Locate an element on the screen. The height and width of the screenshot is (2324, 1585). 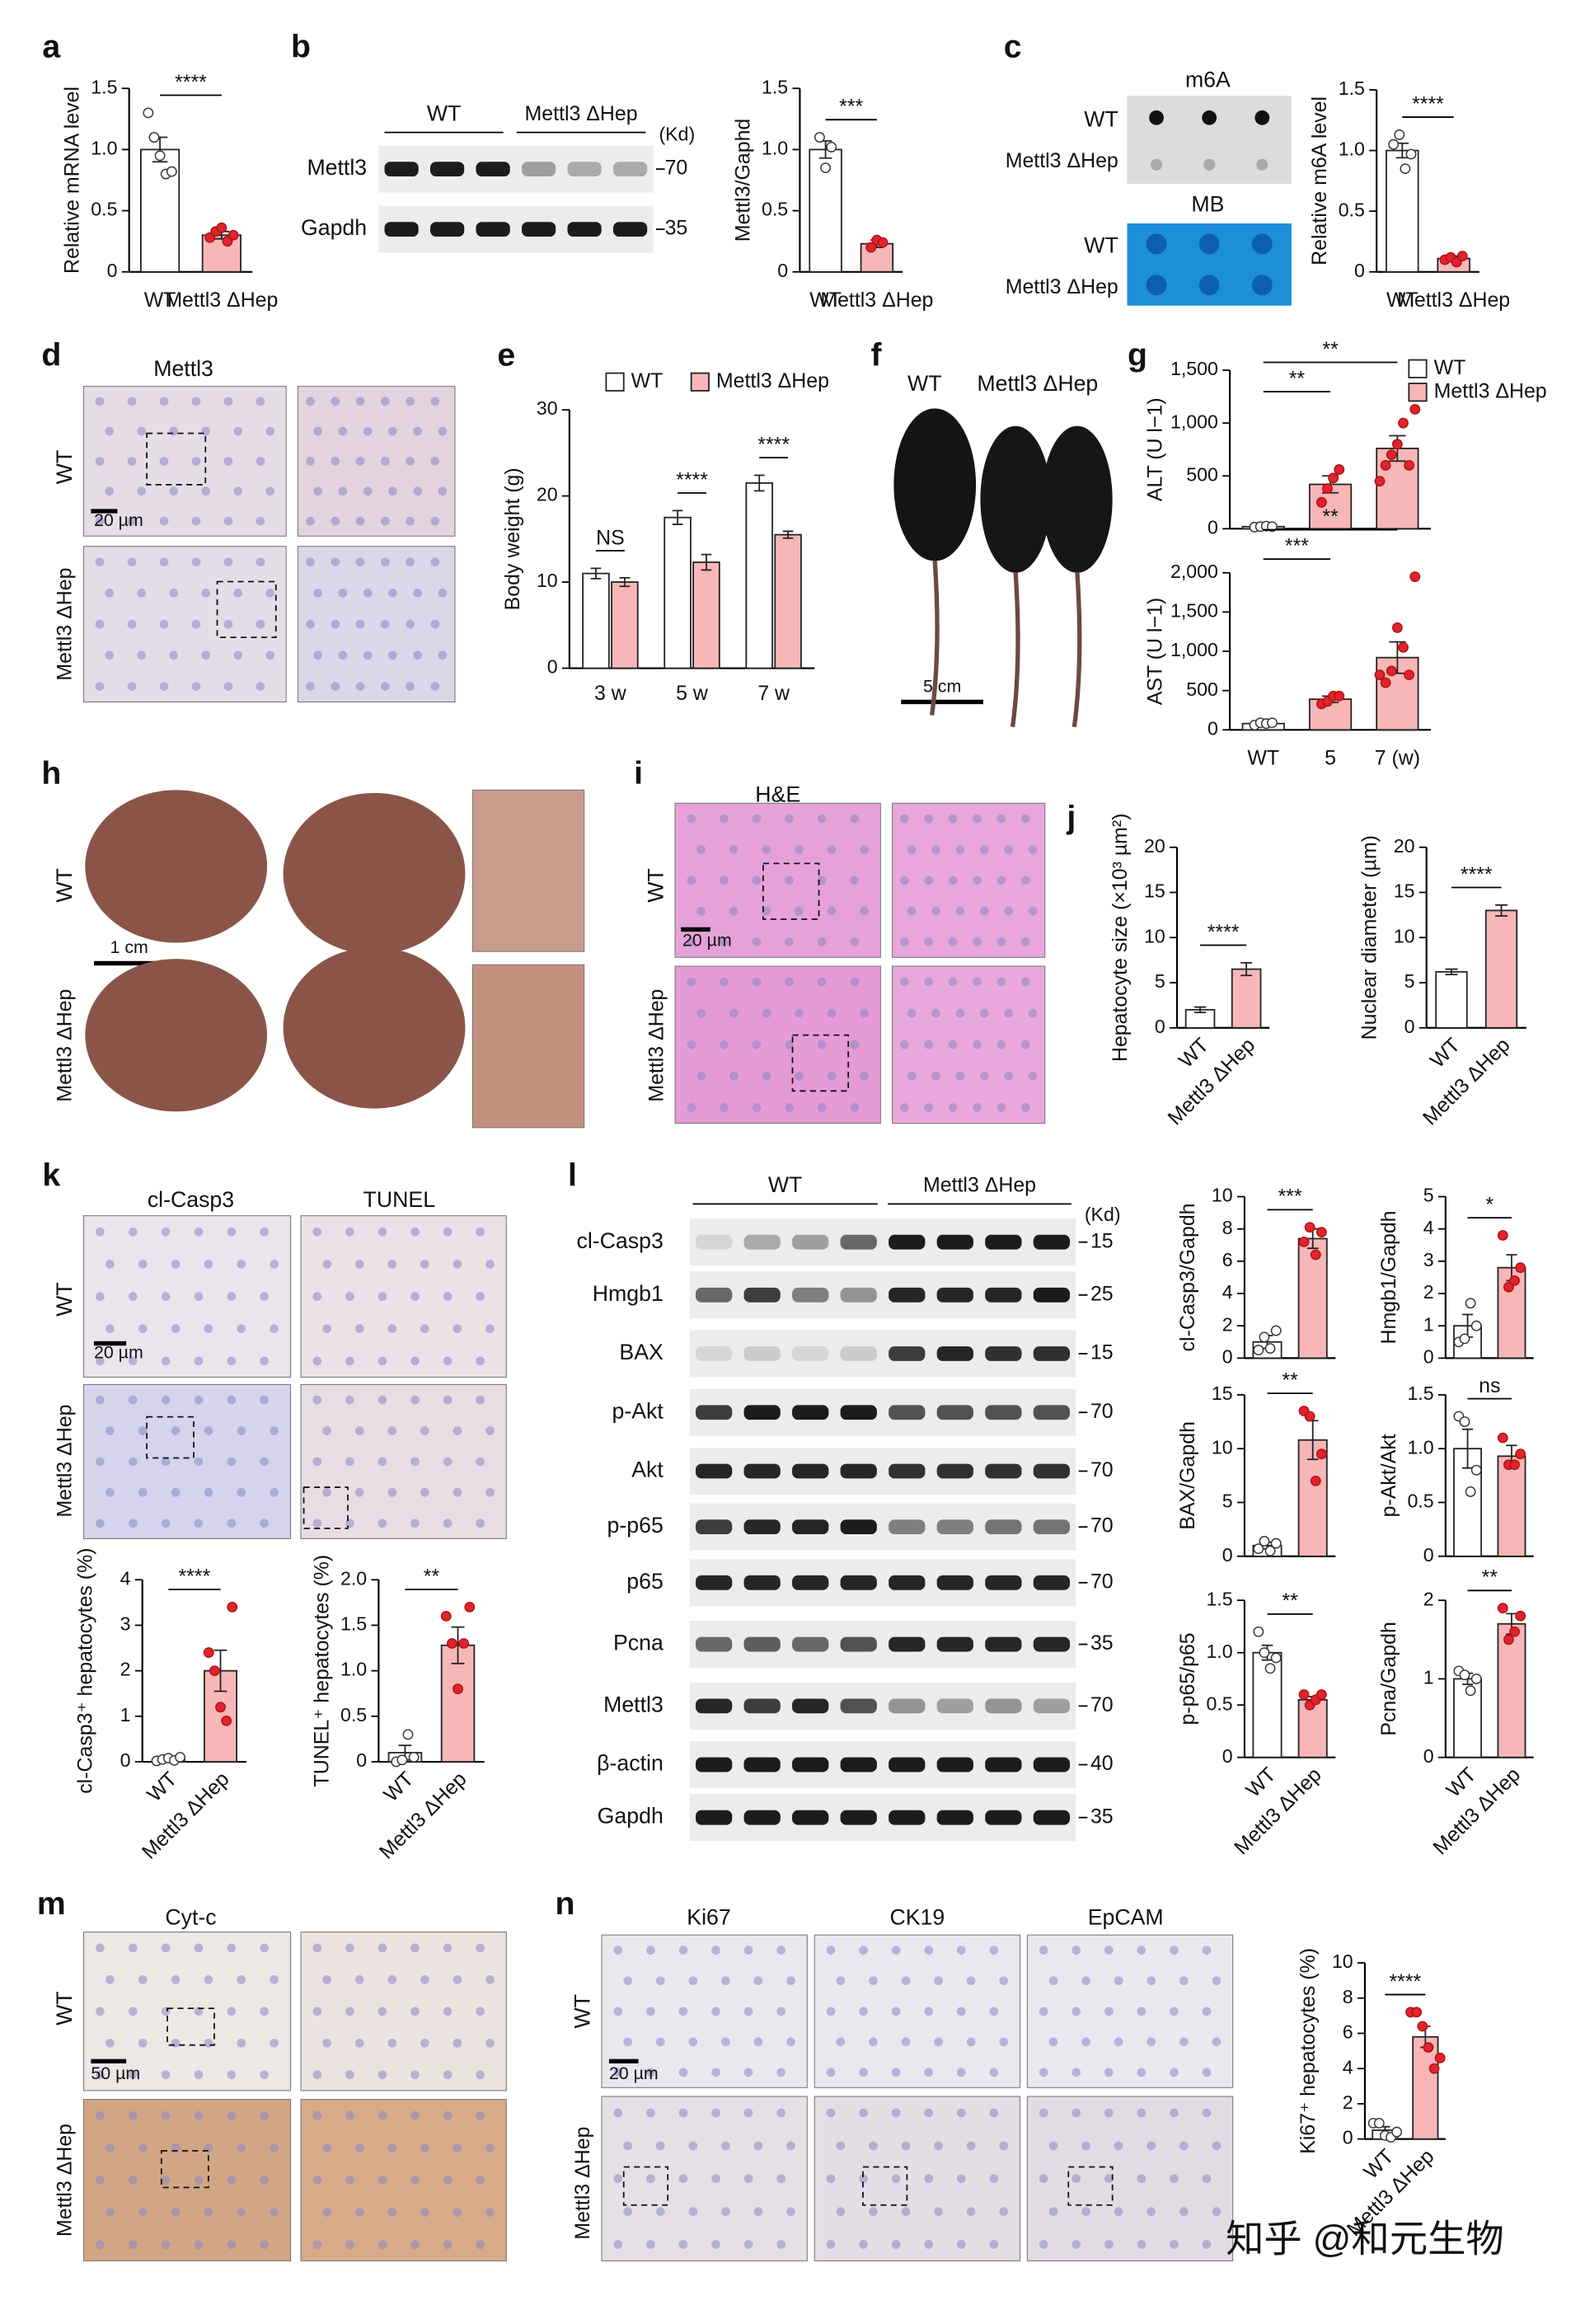
row-label: WT is located at coordinates (1101, 118).